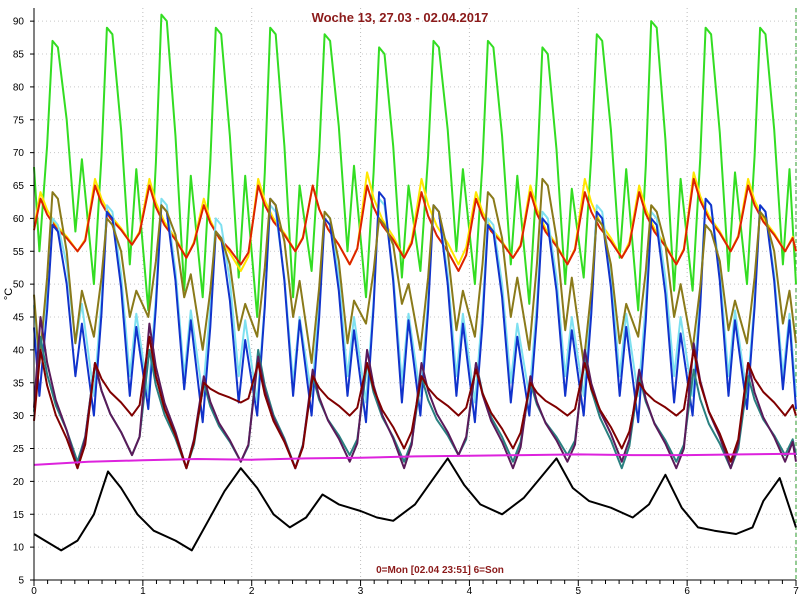  I want to click on y-tick-label: 90, so click(19, 22).